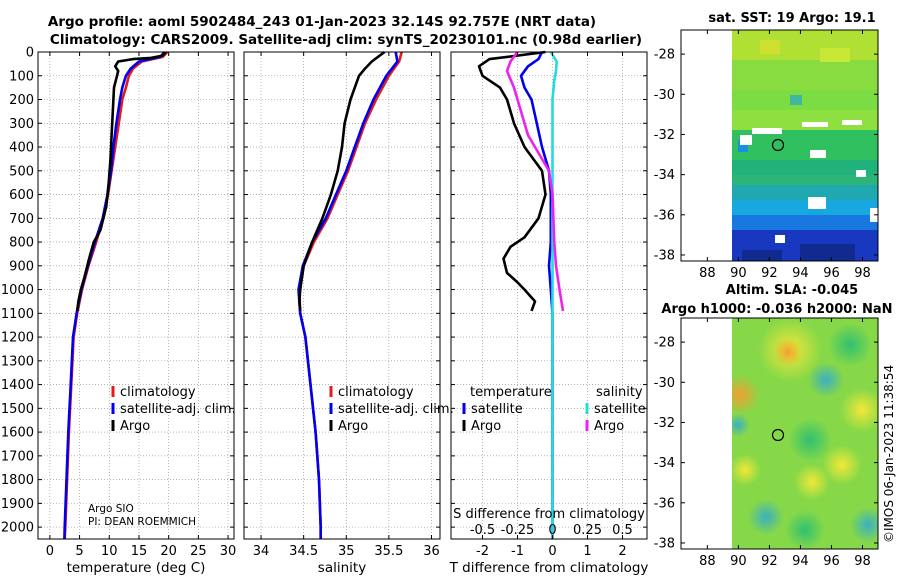 The height and width of the screenshot is (580, 900). What do you see at coordinates (396, 409) in the screenshot?
I see `legend-label-satellite: satellite-adj. clim.` at bounding box center [396, 409].